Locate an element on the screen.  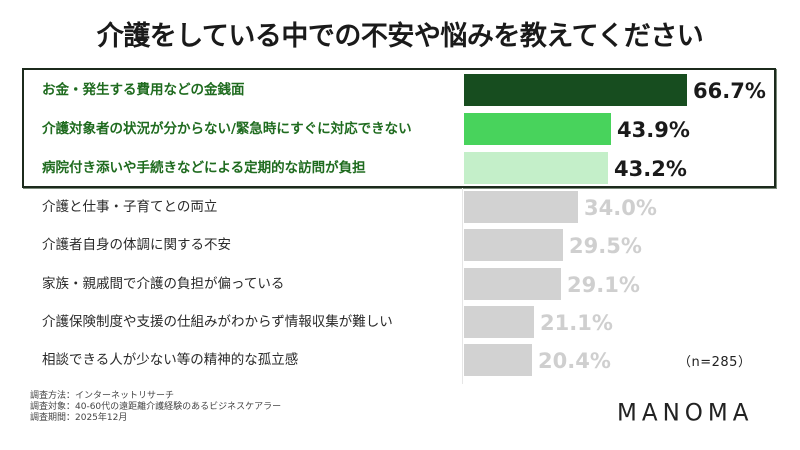
bar-row: お金・発生する費用などの金銭面 66.7% is located at coordinates (400, 90).